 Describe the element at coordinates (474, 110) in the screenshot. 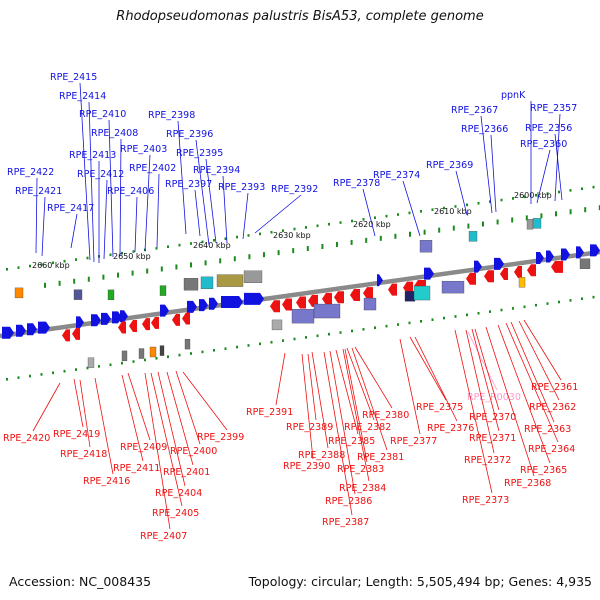

I see `forward-gene-label: RPE_2367` at that location.